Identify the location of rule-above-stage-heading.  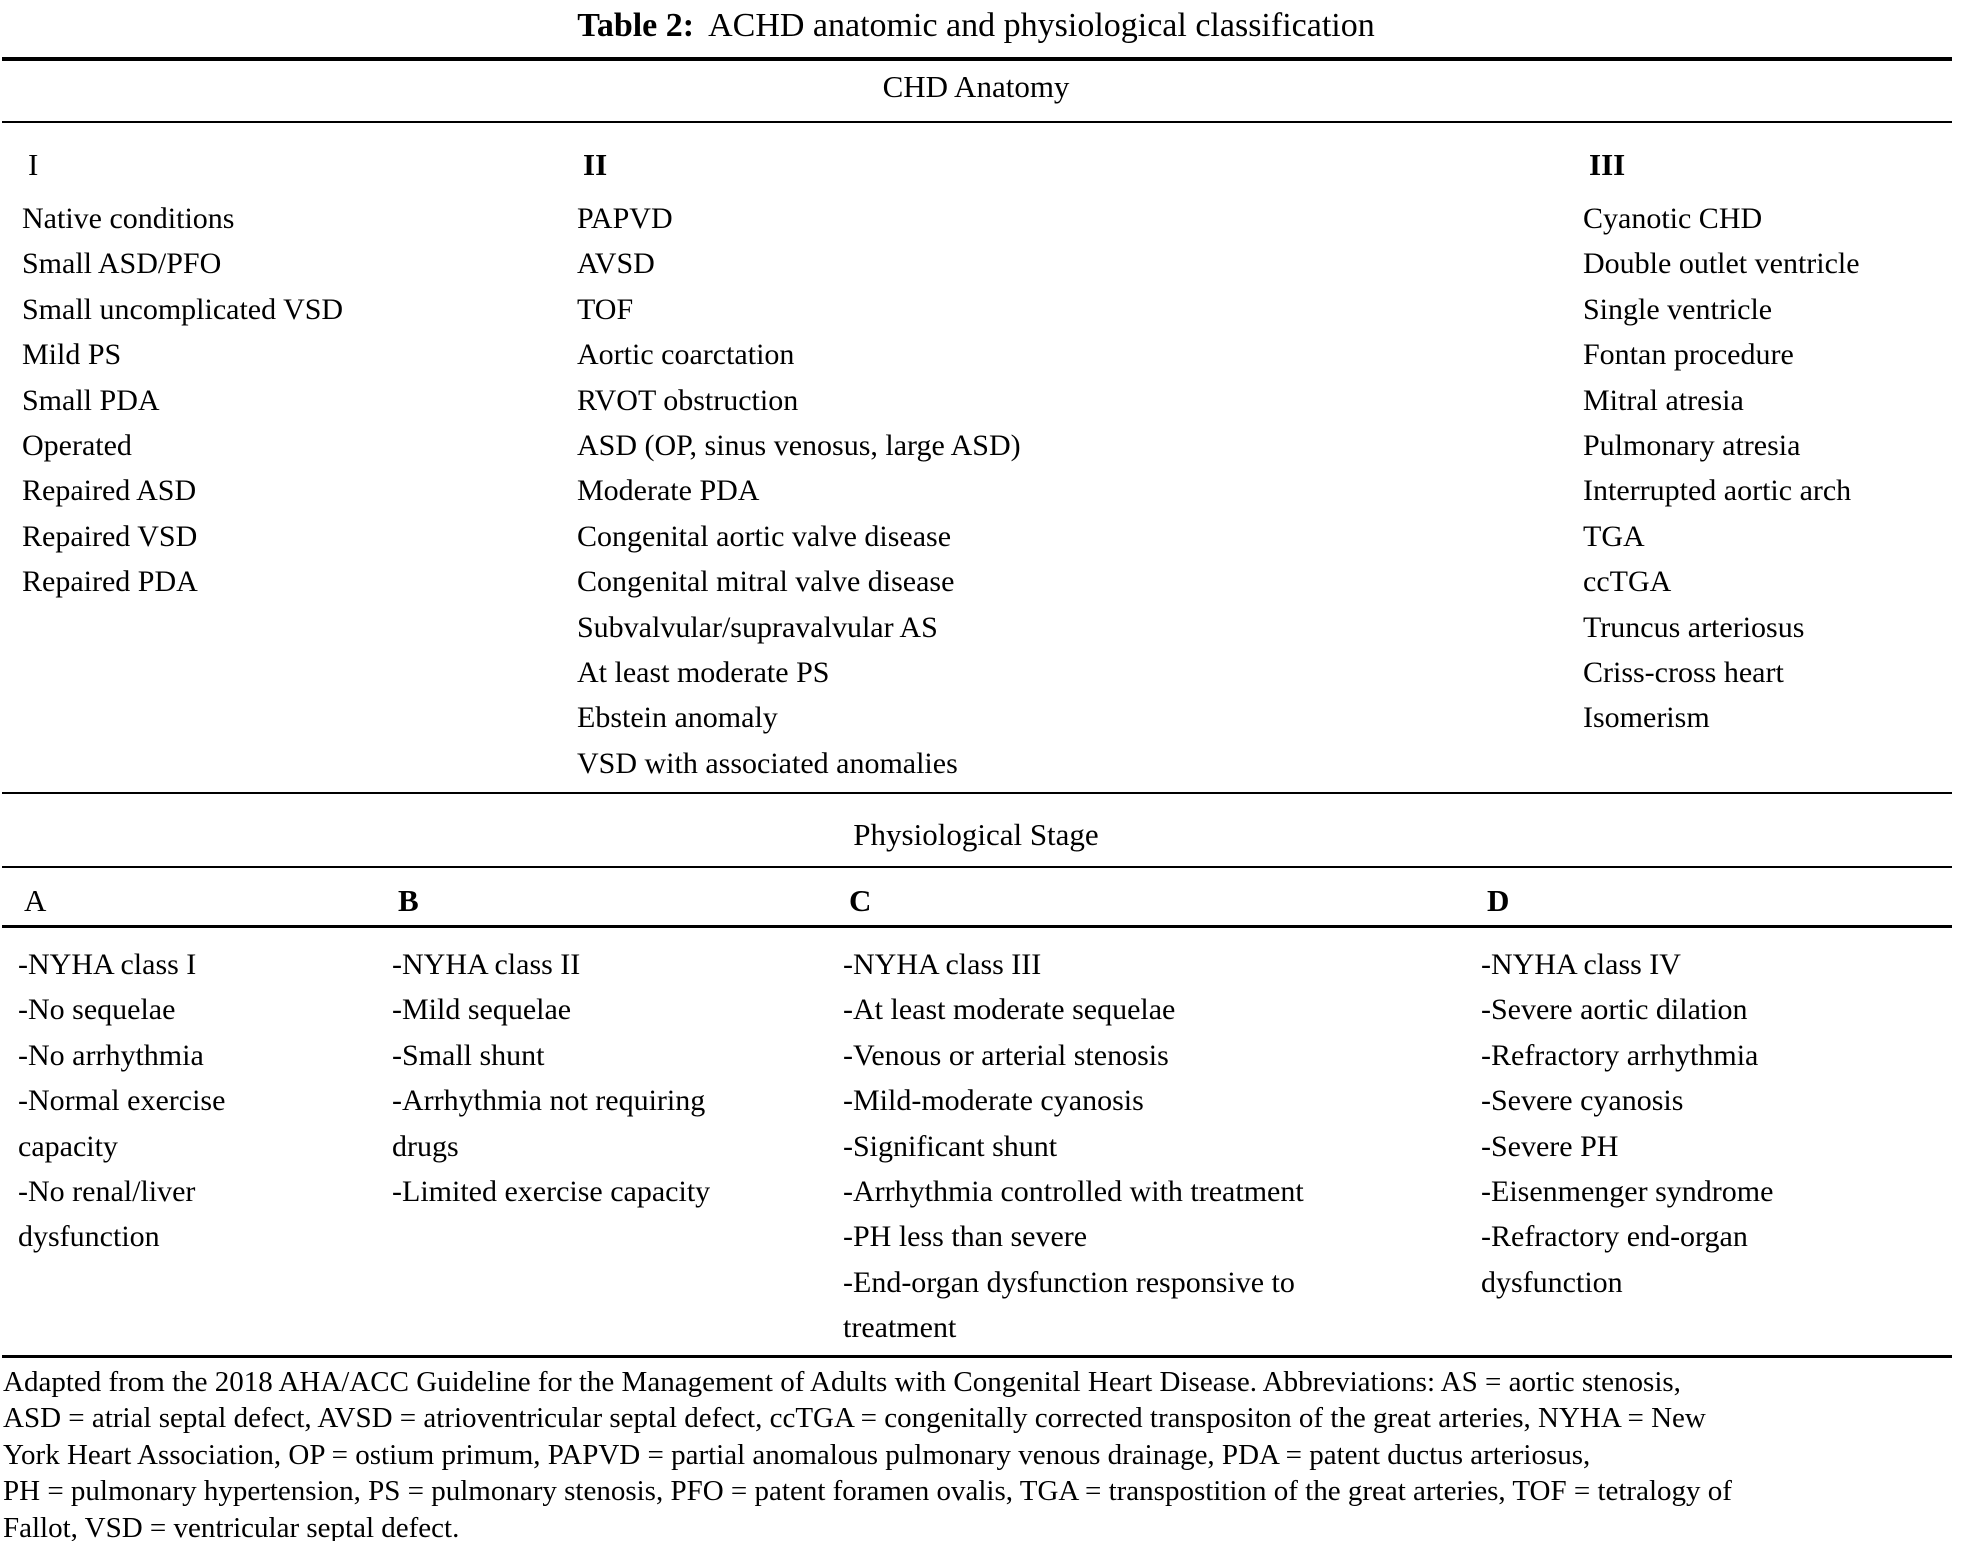
(977, 793).